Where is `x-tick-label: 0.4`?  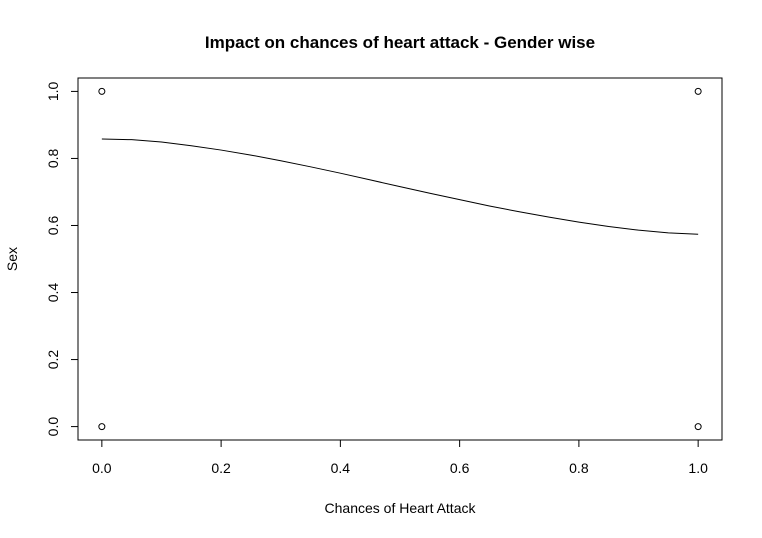
x-tick-label: 0.4 is located at coordinates (341, 468).